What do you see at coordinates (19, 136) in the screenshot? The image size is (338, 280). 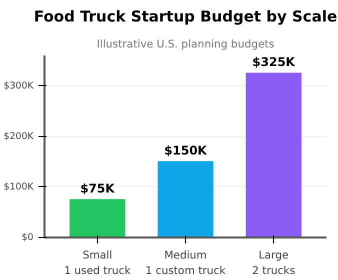 I see `y-tick-label: $200K` at bounding box center [19, 136].